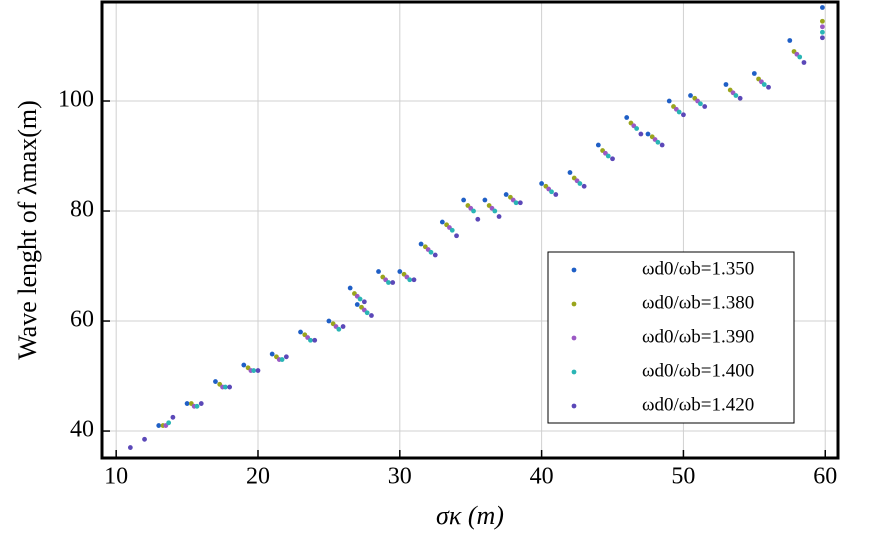 The height and width of the screenshot is (545, 872). What do you see at coordinates (825, 477) in the screenshot?
I see `x-tick-label: 60` at bounding box center [825, 477].